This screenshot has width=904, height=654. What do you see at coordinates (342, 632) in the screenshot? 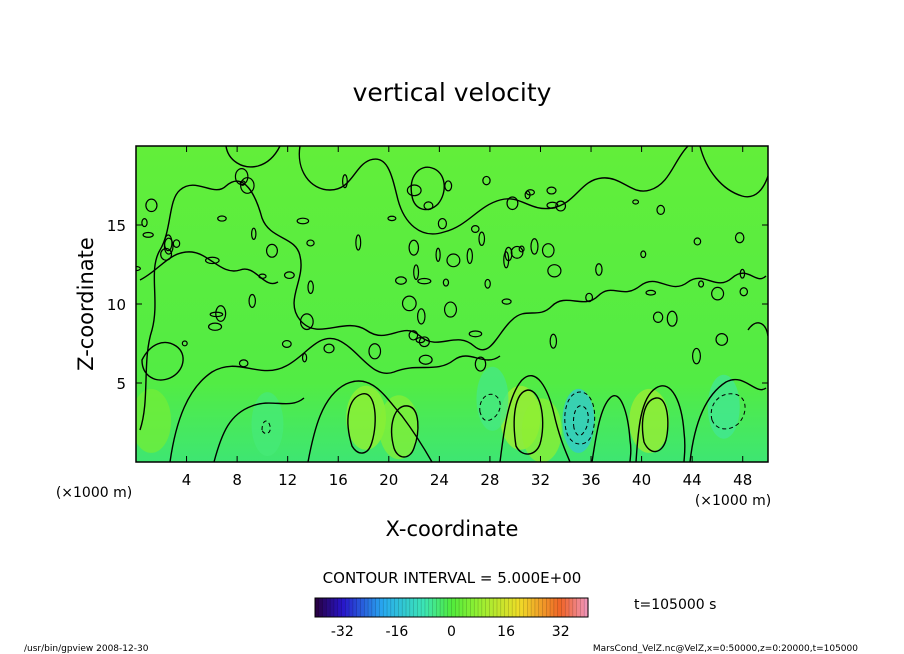
I see `colorbar-tick-label: -32` at bounding box center [342, 632].